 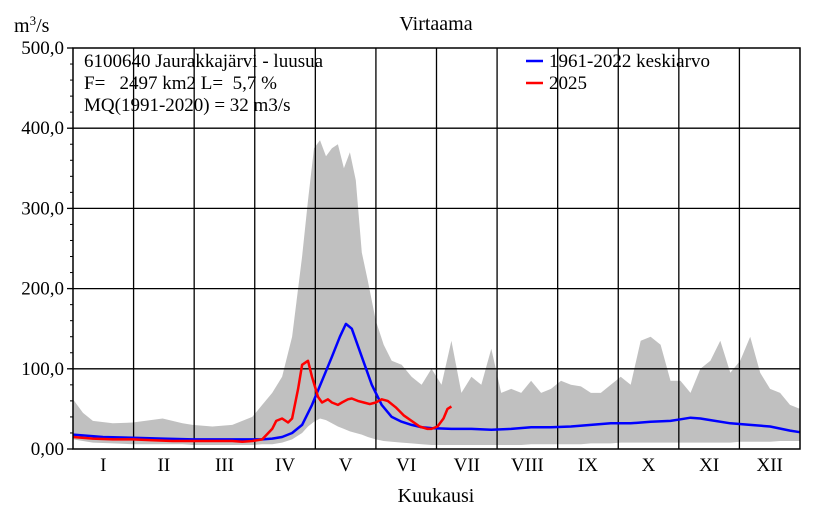 I want to click on chart-title: Virtaama, so click(x=435, y=24).